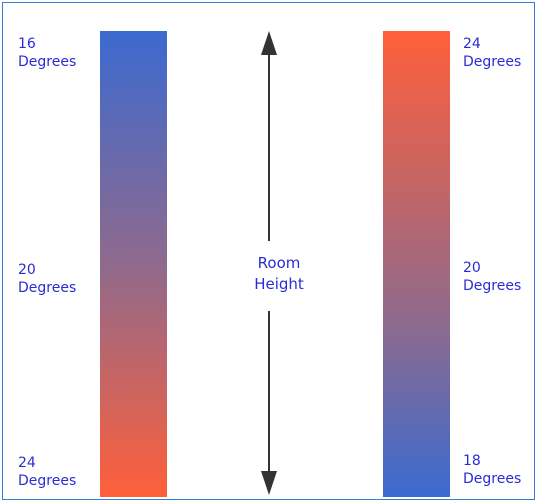 The image size is (539, 504). Describe the element at coordinates (279, 284) in the screenshot. I see `room-height-line2: Height` at that location.